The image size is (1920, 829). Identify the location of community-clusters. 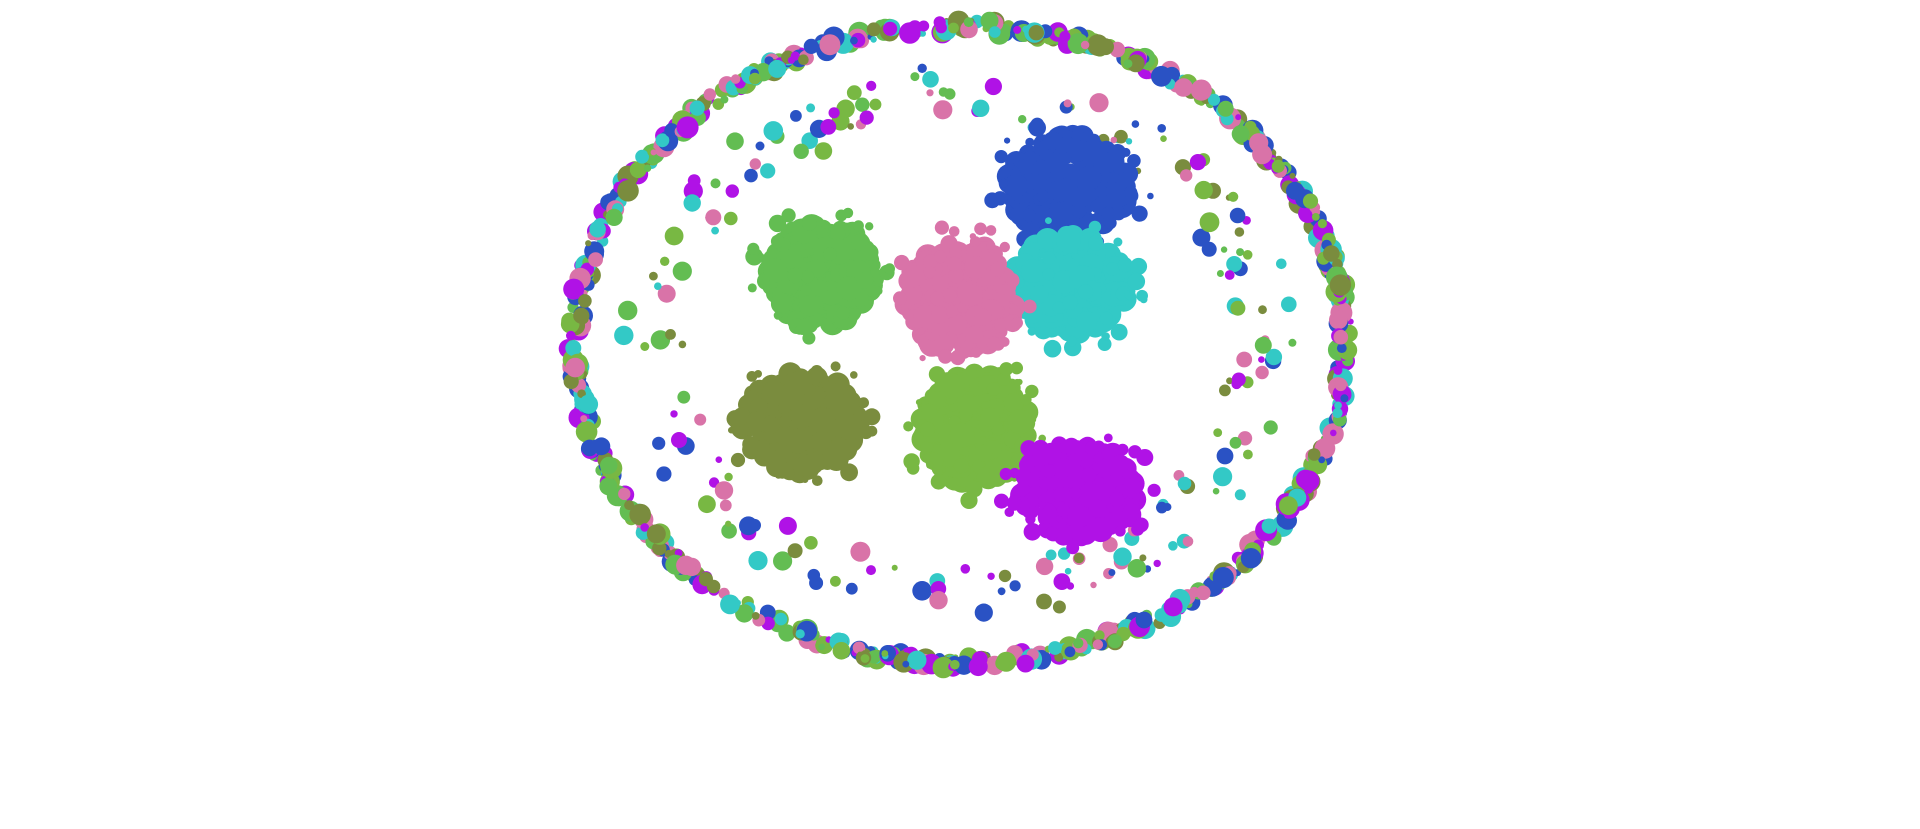
(943, 336).